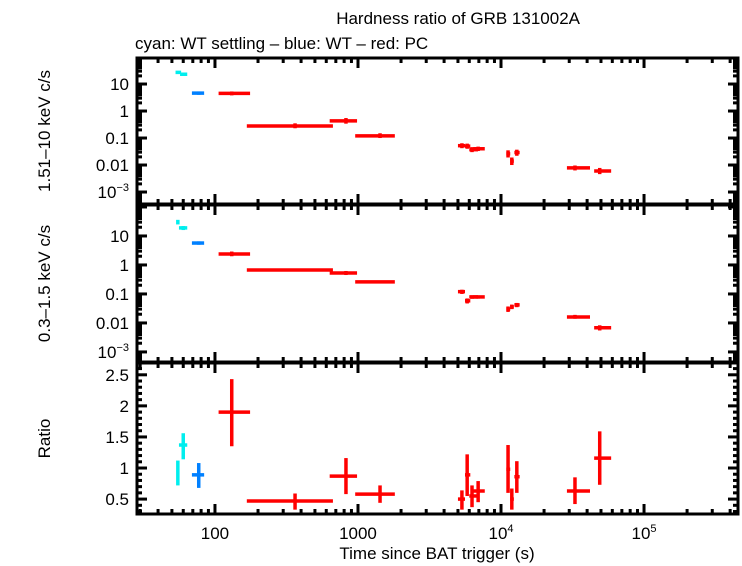  I want to click on x-tick-label-text: 100, so click(215, 533).